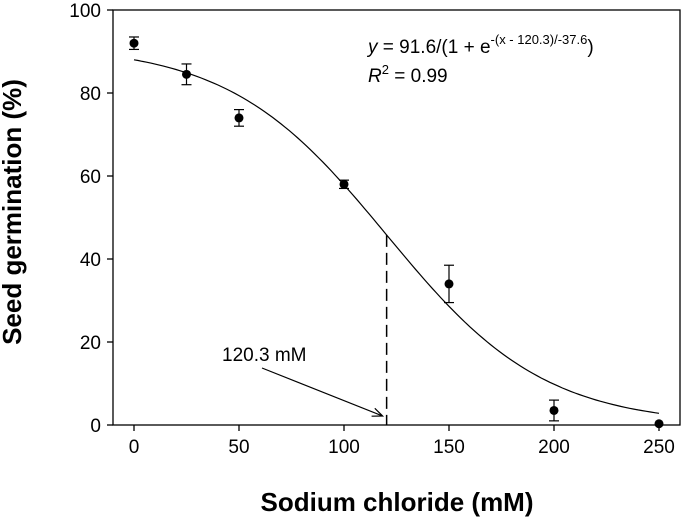 This screenshot has height=525, width=685. I want to click on annotation-layer: 120.3 mM, so click(303, 381).